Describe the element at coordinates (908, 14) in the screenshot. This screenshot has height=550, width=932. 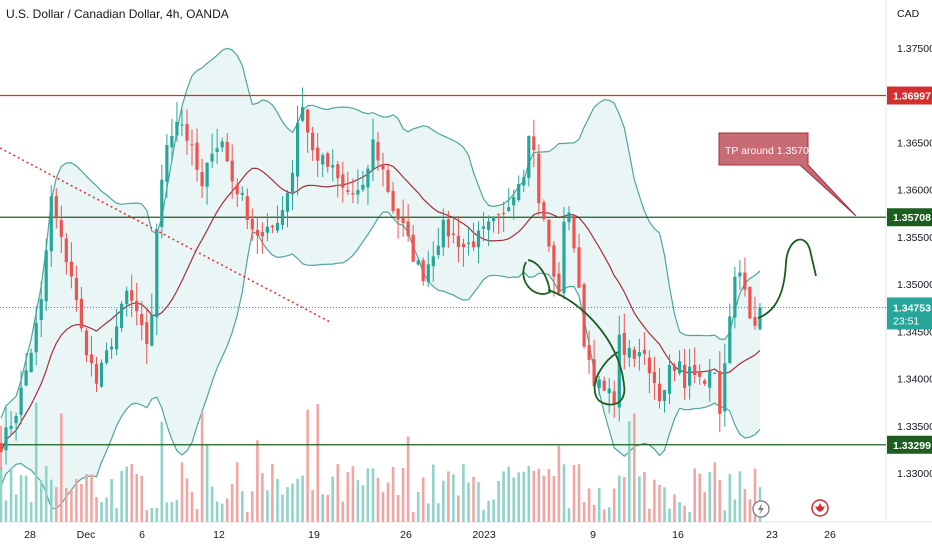
I see `currency-label: CAD` at that location.